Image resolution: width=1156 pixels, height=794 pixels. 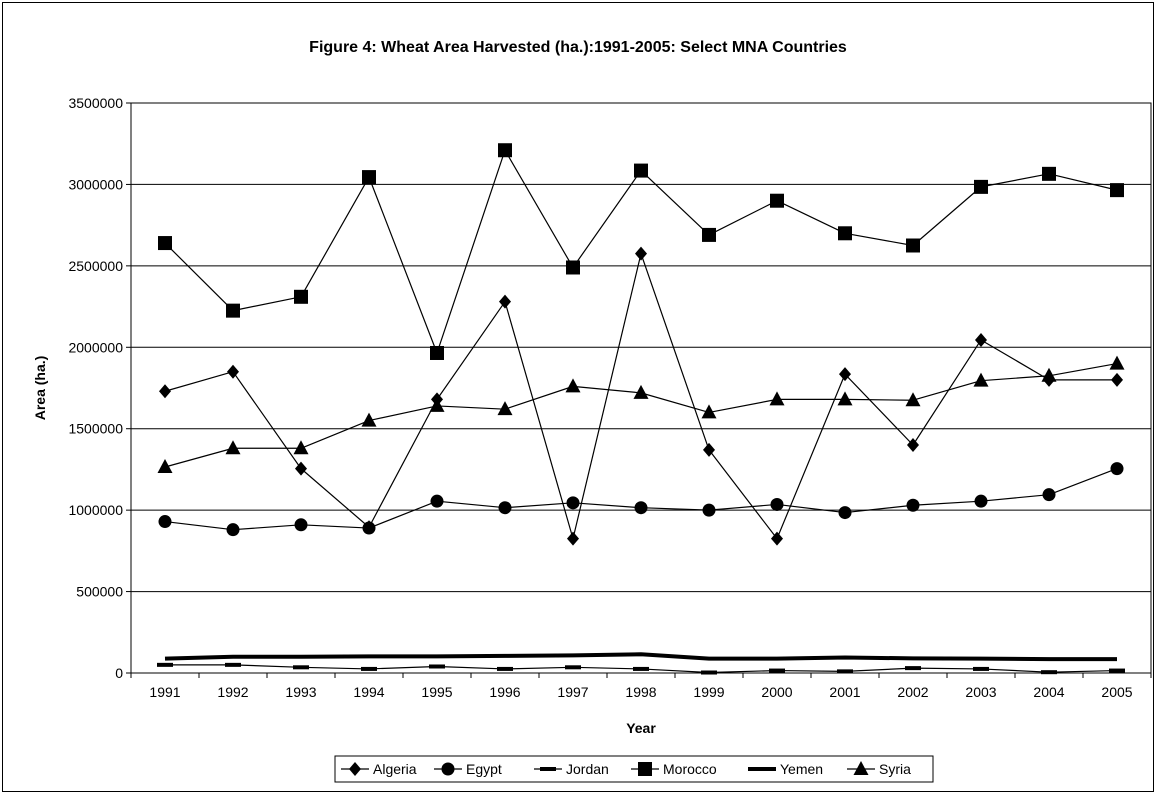 What do you see at coordinates (40, 388) in the screenshot?
I see `y-axis-title: Area (ha.)` at bounding box center [40, 388].